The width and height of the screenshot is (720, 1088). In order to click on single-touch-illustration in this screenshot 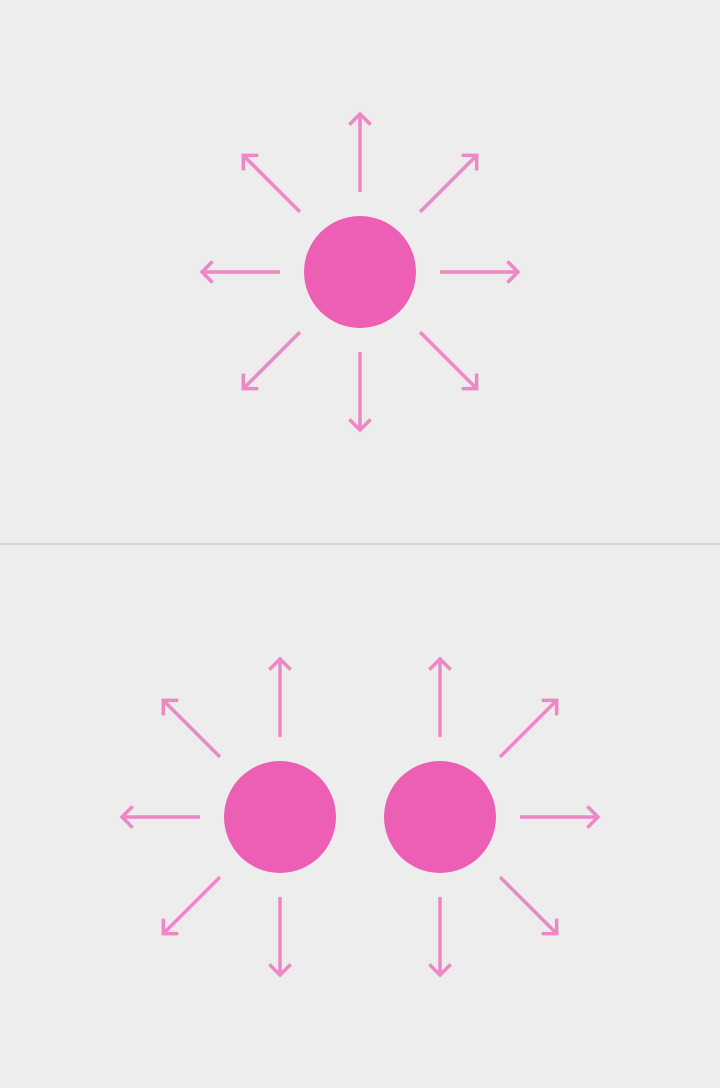, I will do `click(360, 272)`.